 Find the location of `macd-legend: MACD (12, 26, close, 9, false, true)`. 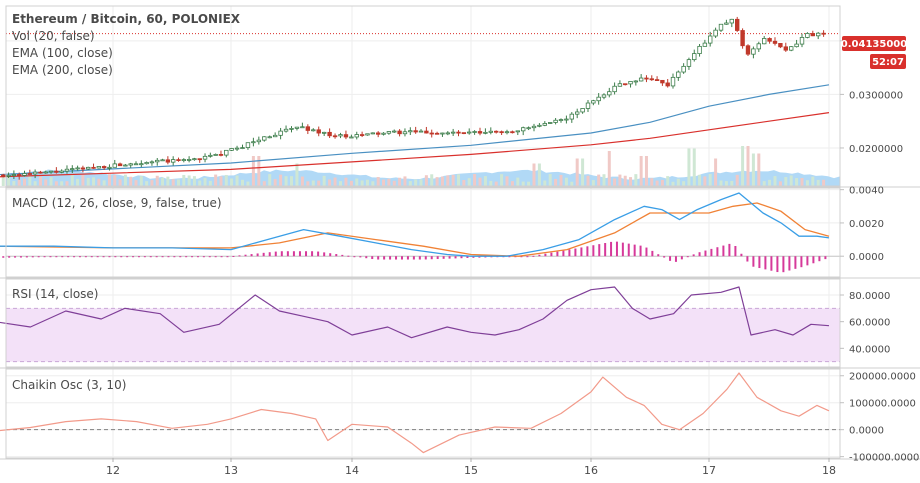

macd-legend: MACD (12, 26, close, 9, false, true) is located at coordinates (117, 203).